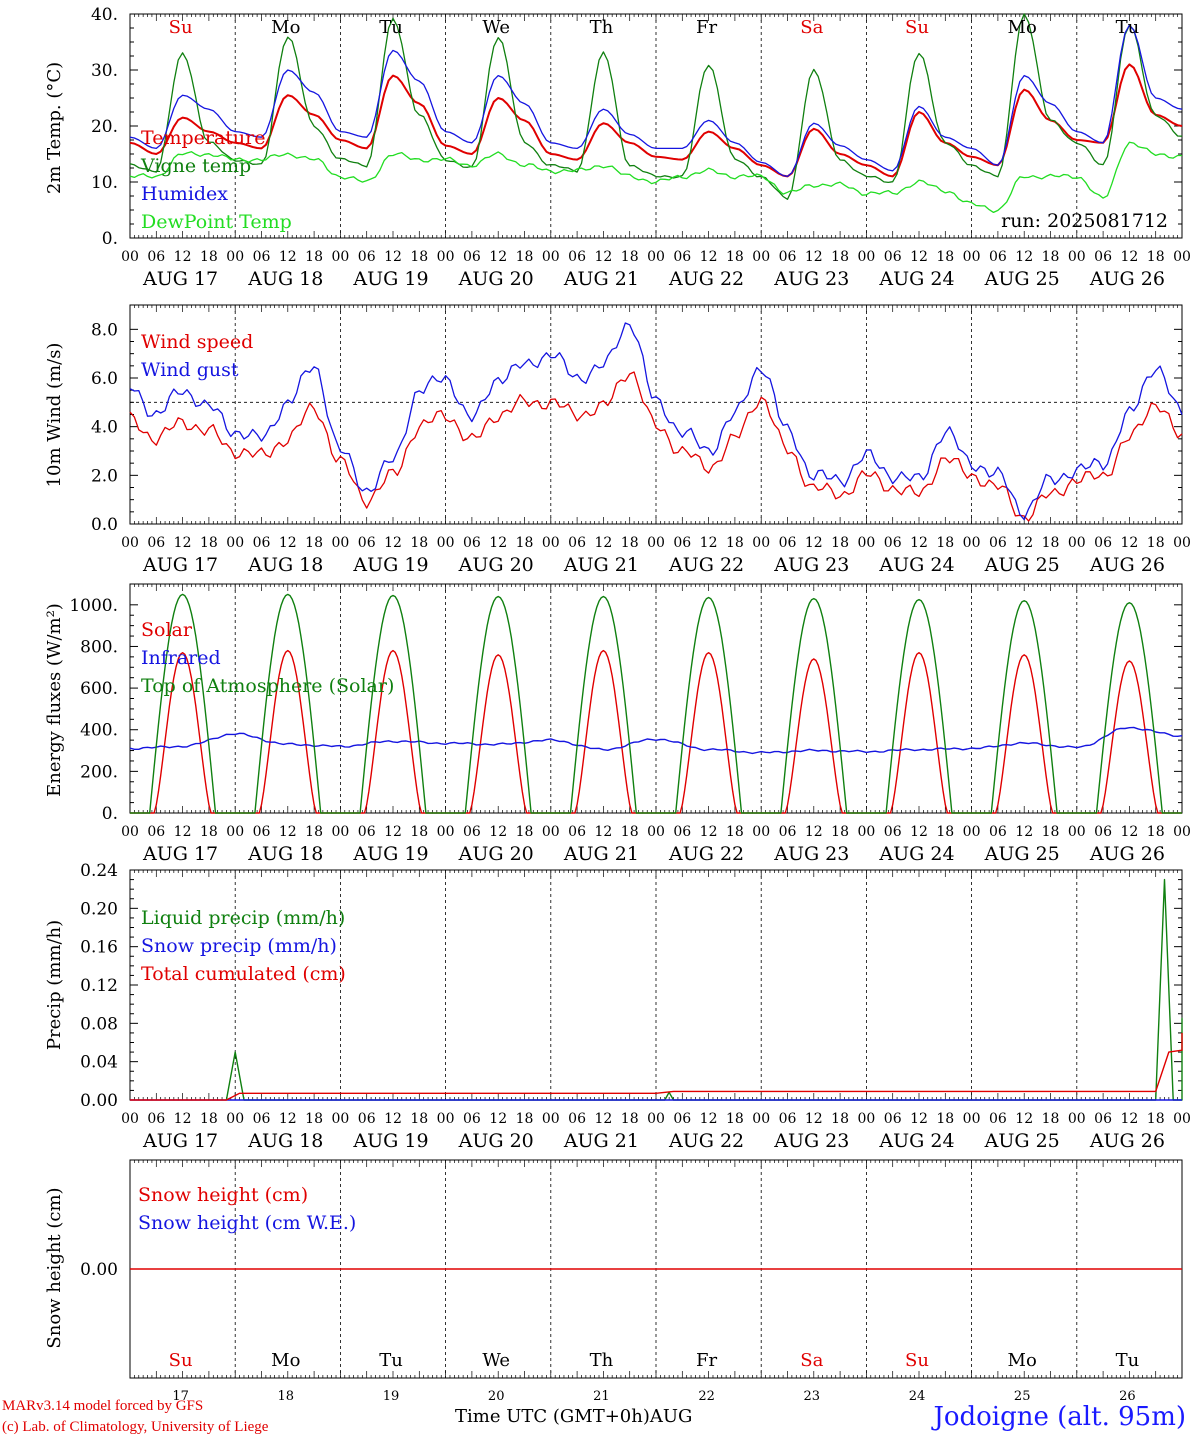 This screenshot has width=1194, height=1440. I want to click on y-tick-label: 400., so click(99, 731).